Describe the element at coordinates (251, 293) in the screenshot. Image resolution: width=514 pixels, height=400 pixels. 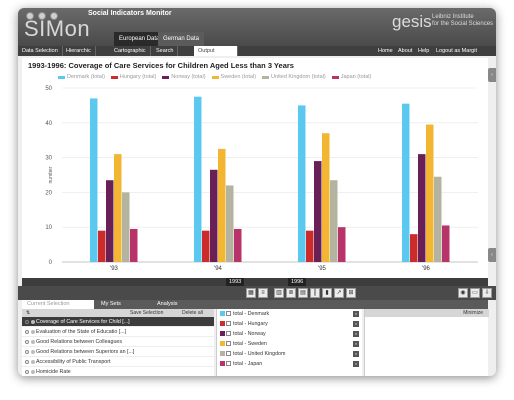
I see `table-view-icon: ▦` at that location.